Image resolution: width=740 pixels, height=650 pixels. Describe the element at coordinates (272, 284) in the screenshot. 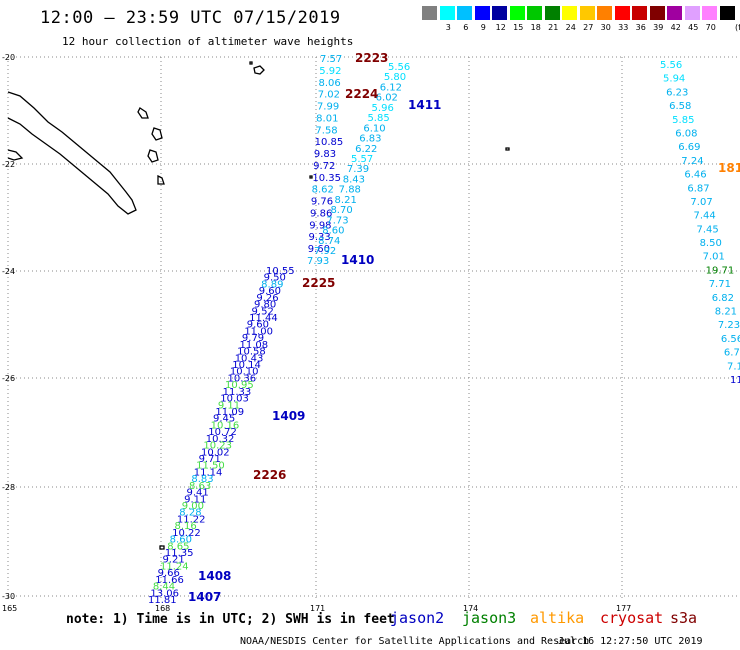

I see `track-value: 8.89` at that location.